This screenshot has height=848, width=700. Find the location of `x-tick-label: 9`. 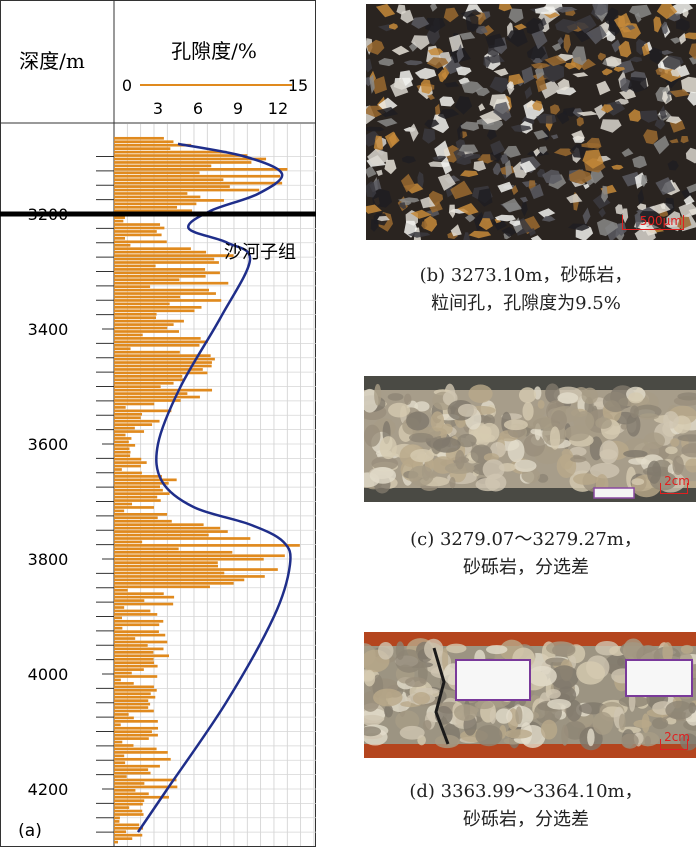

x-tick-label: 9 is located at coordinates (238, 108).